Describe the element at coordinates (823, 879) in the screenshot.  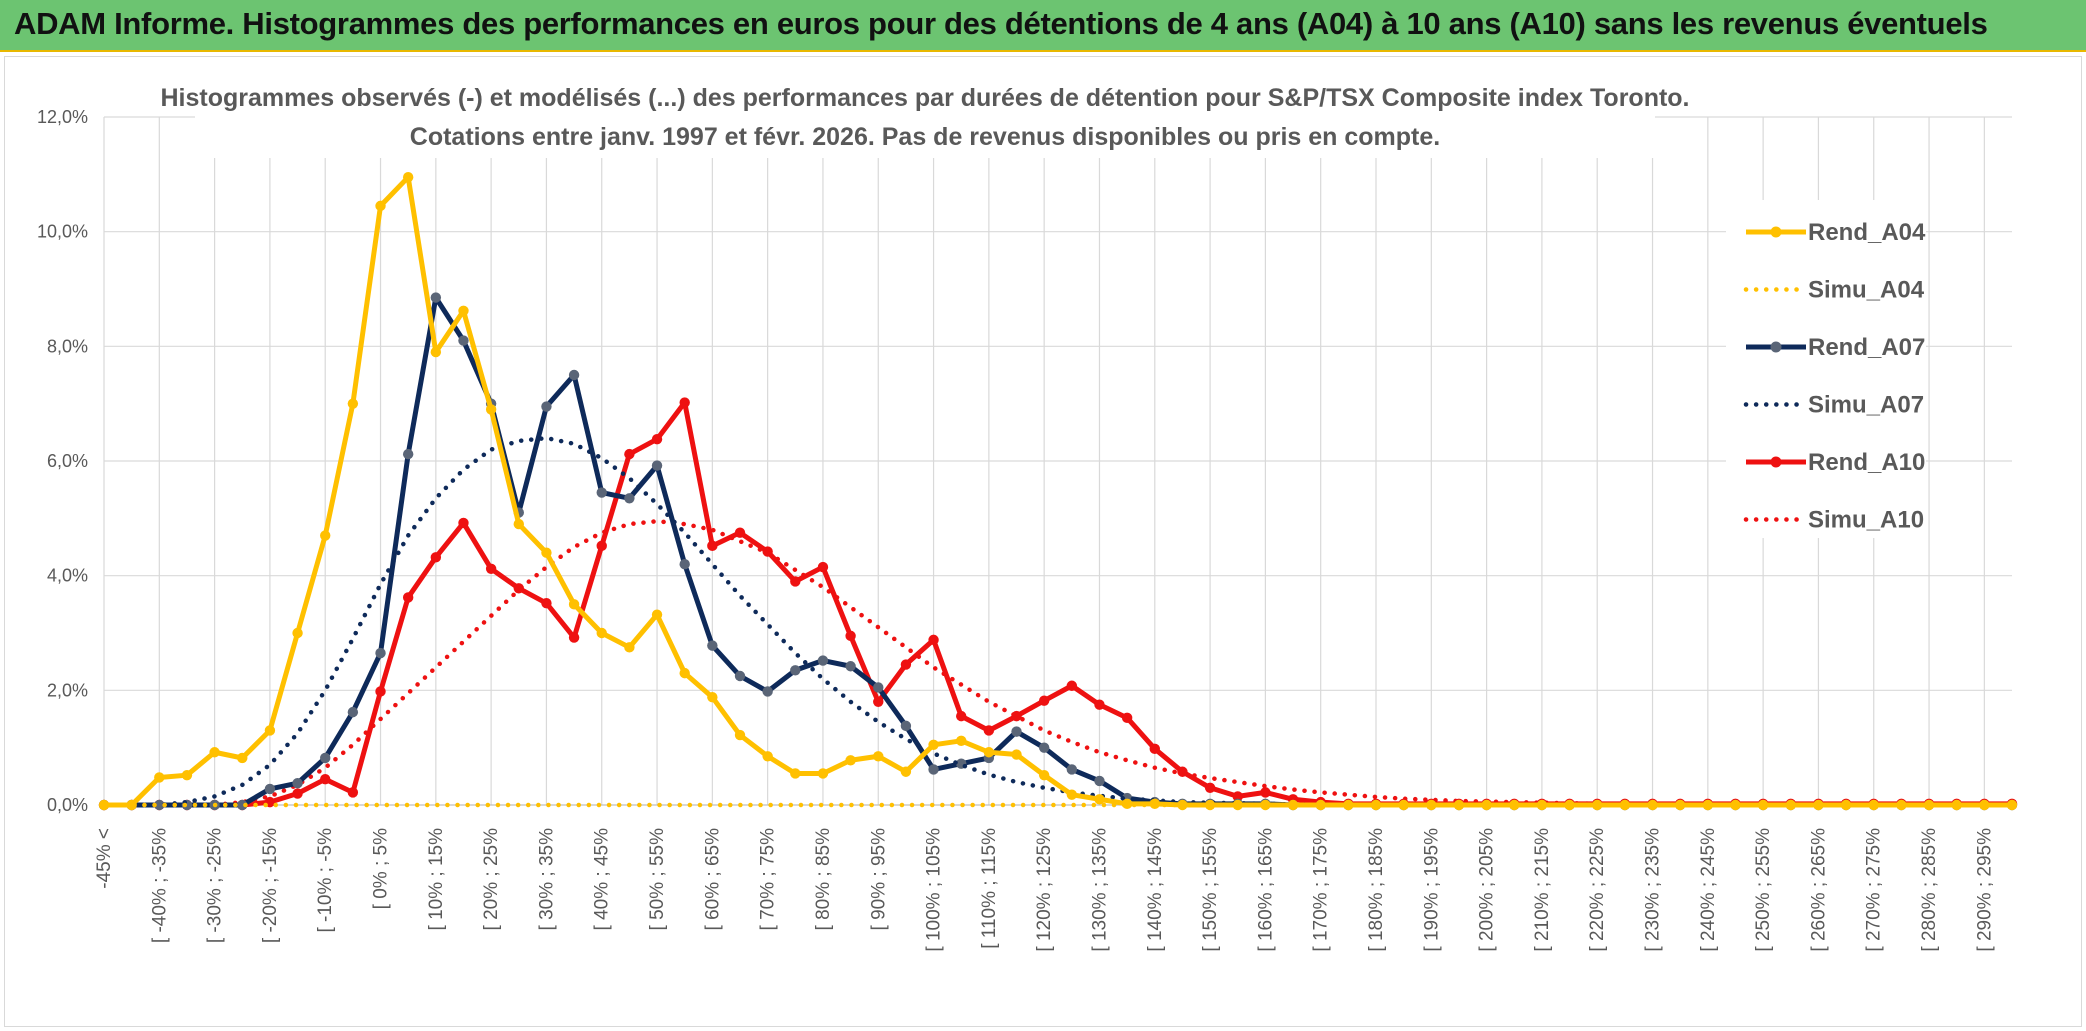
I see `x-tick-label: [ 80% ; 85%` at that location.